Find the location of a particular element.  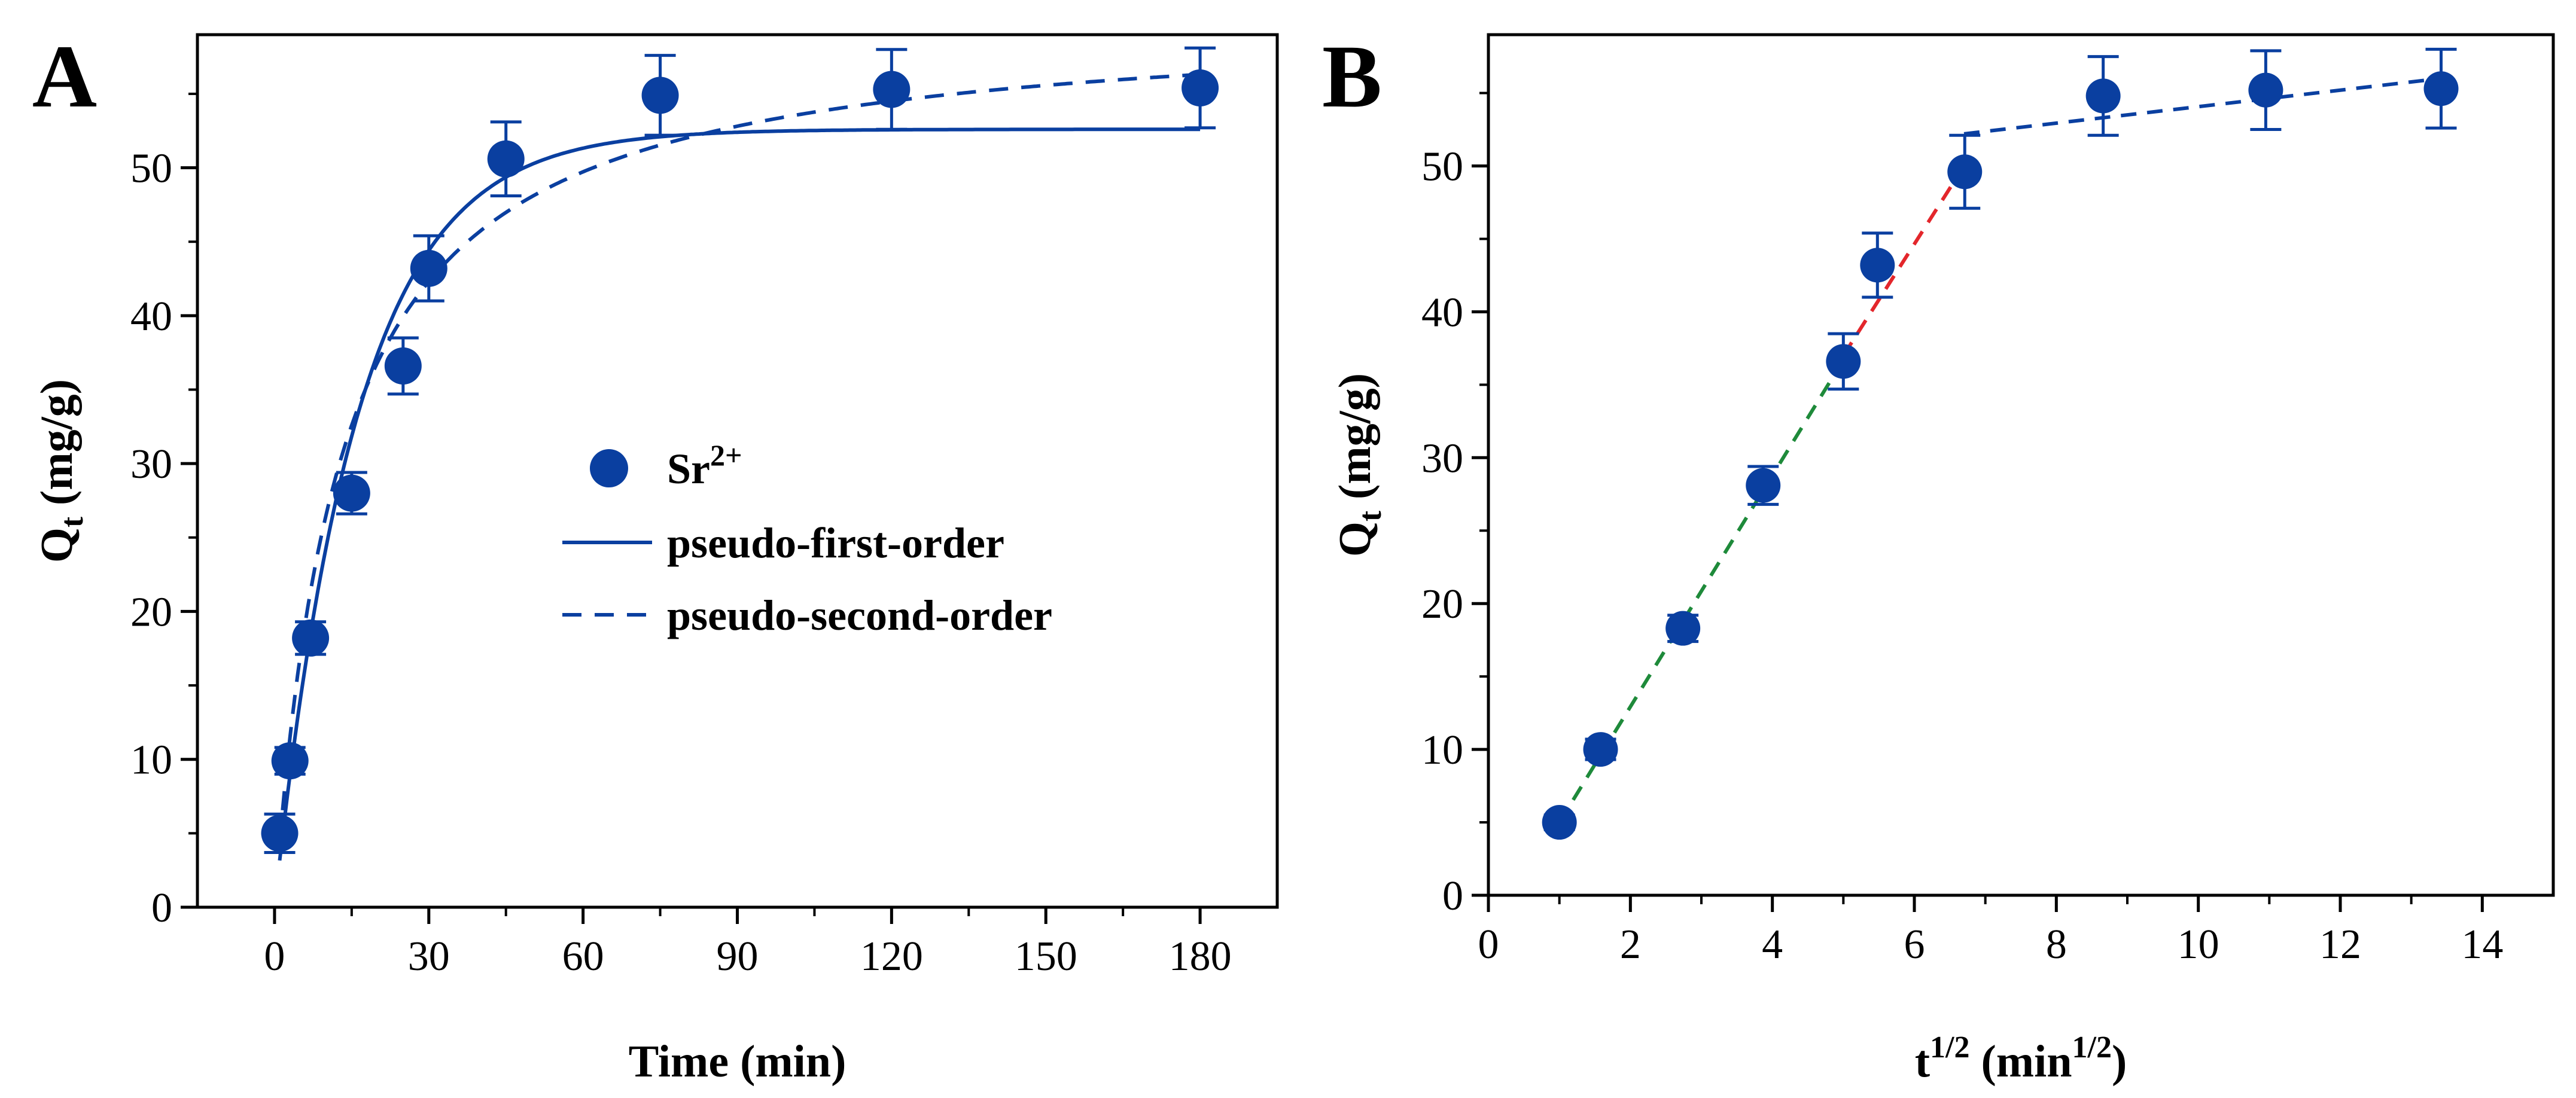

legend-label-sr-sup: 2+ is located at coordinates (726, 455).